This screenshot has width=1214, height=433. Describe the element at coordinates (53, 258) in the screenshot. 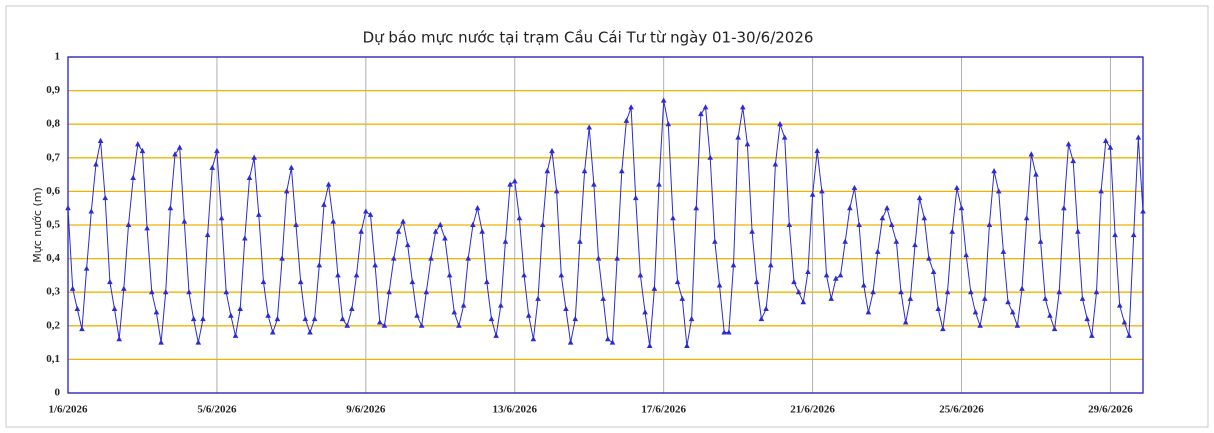

I see `y-tick-label: 0,4` at that location.